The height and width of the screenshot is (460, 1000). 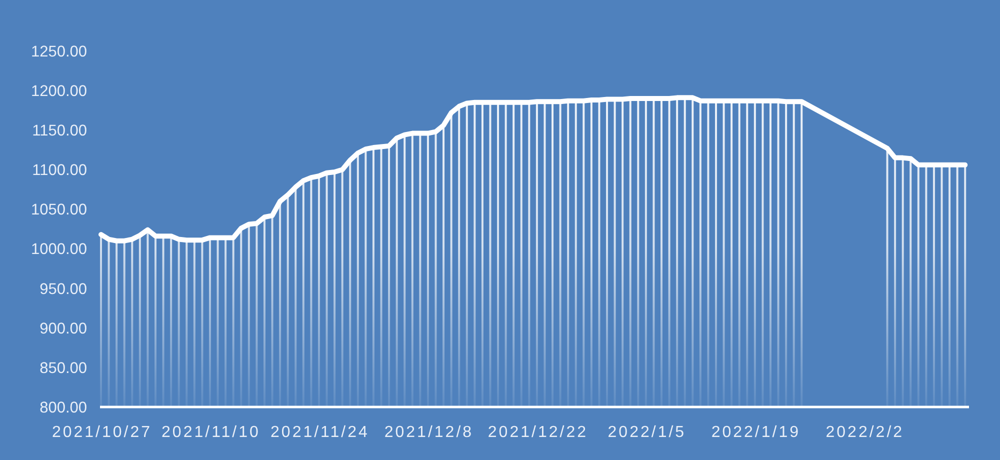 I want to click on y-tick-label: 1150.00, so click(x=60, y=131).